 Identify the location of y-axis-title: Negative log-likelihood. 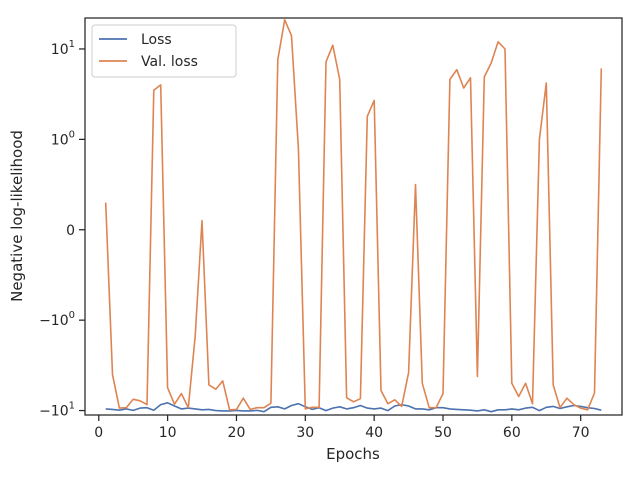
(17, 216).